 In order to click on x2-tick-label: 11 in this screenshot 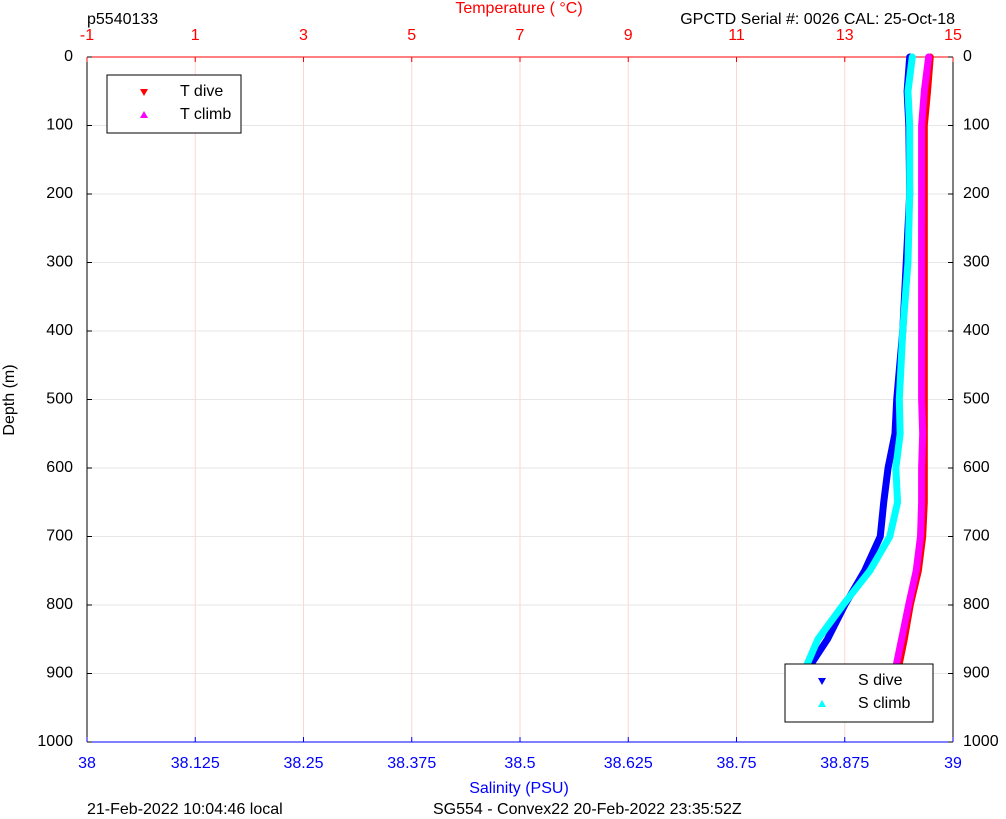, I will do `click(736, 35)`.